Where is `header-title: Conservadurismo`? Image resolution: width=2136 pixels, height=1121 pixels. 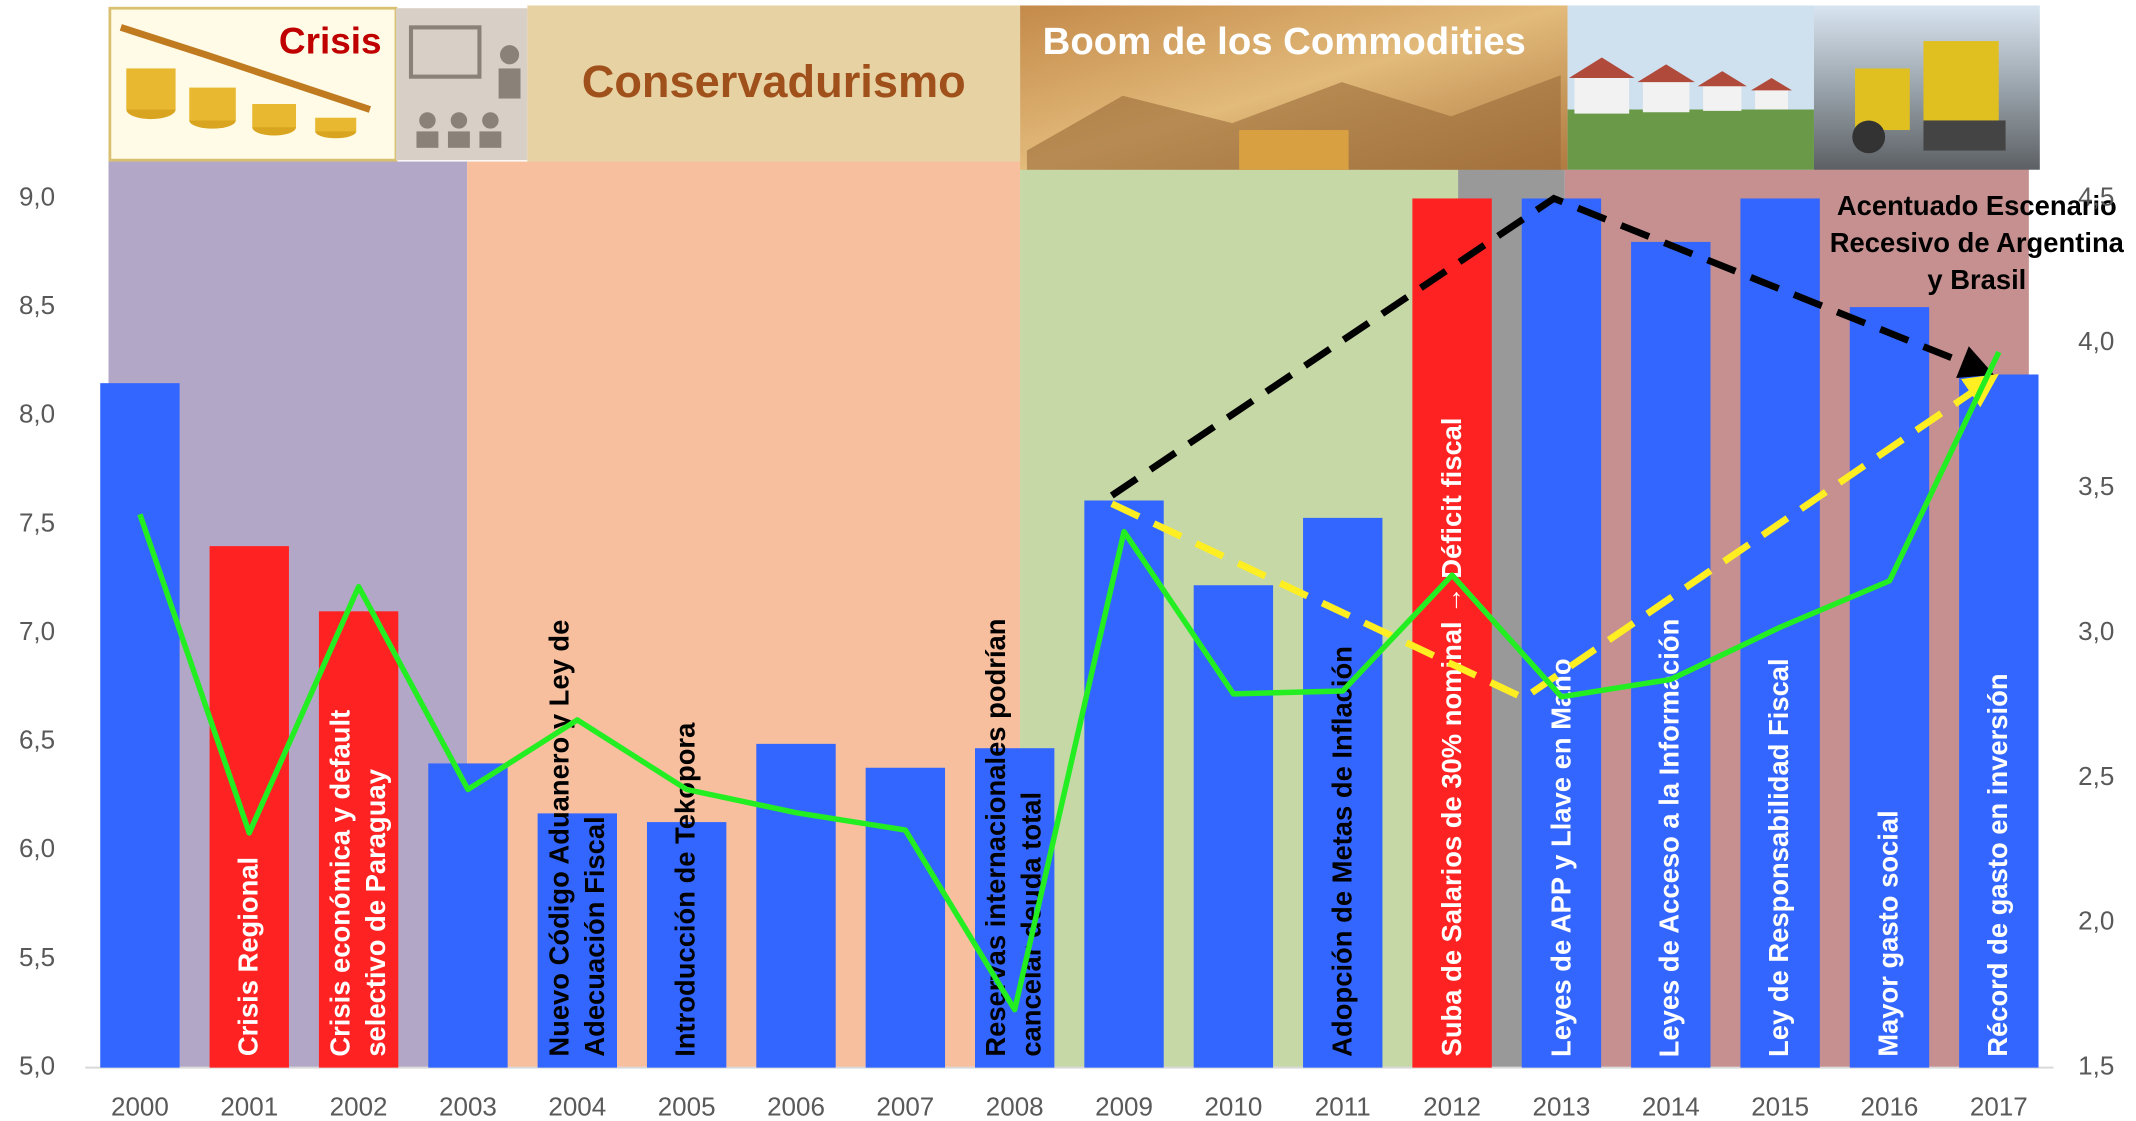
header-title: Conservadurismo is located at coordinates (774, 81).